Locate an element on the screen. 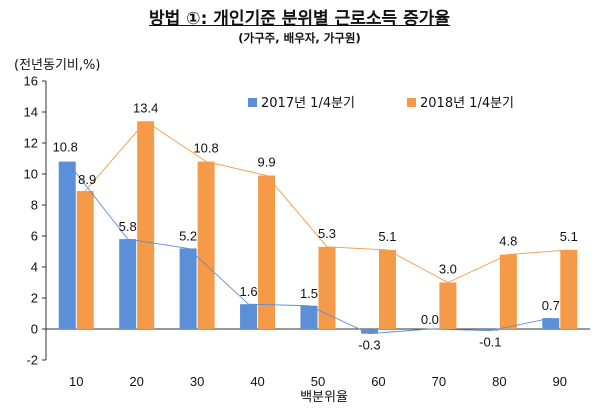  x-tick-label: 20 is located at coordinates (136, 381).